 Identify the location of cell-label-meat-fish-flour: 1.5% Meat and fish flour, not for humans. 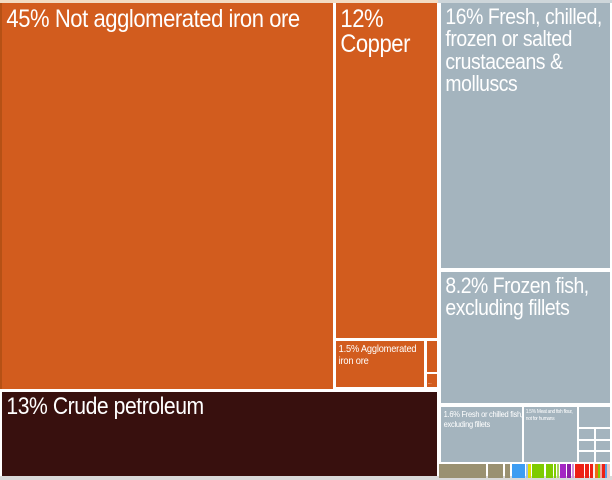
(549, 415).